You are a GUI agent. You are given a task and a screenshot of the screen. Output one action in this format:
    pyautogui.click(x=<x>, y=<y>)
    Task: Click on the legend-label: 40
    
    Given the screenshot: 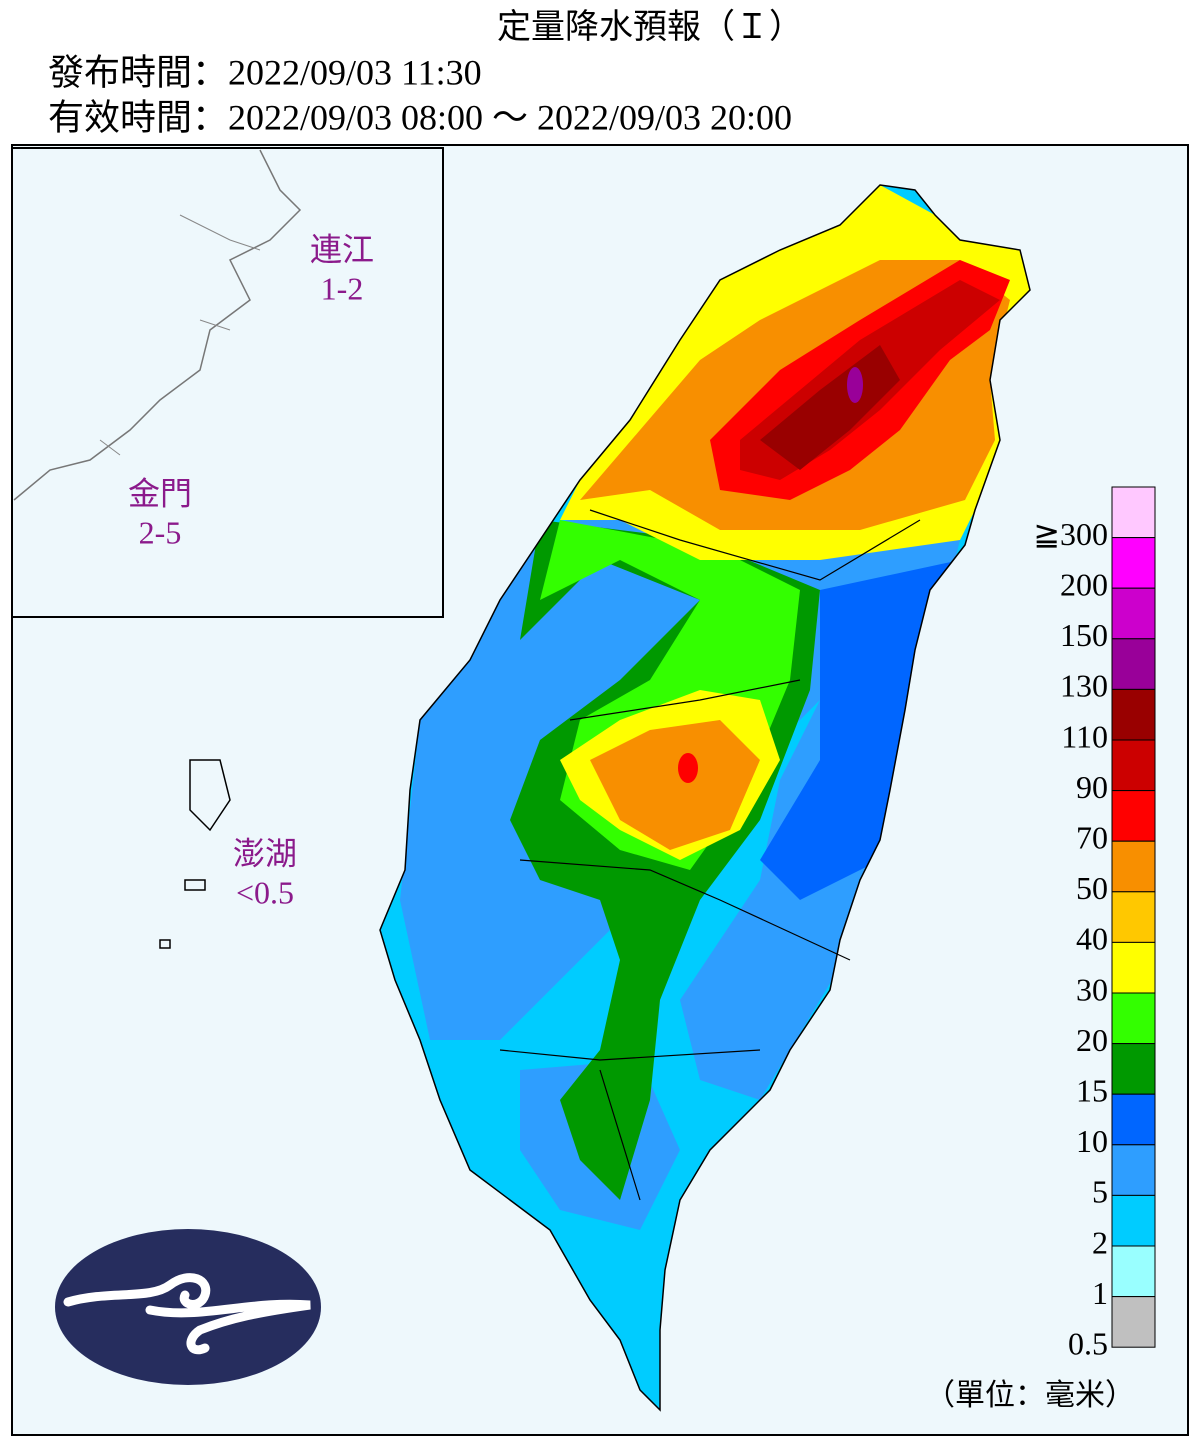 What is the action you would take?
    pyautogui.click(x=1092, y=939)
    